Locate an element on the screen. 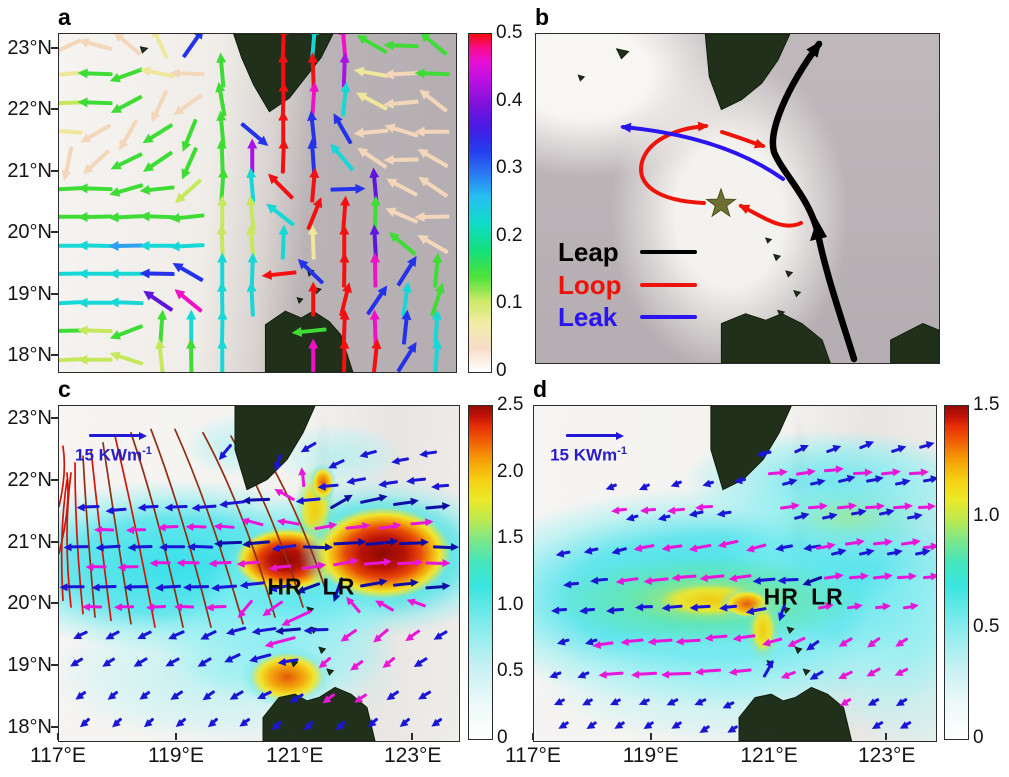 The image size is (1009, 777). legend-label-loop: Loop is located at coordinates (590, 284).